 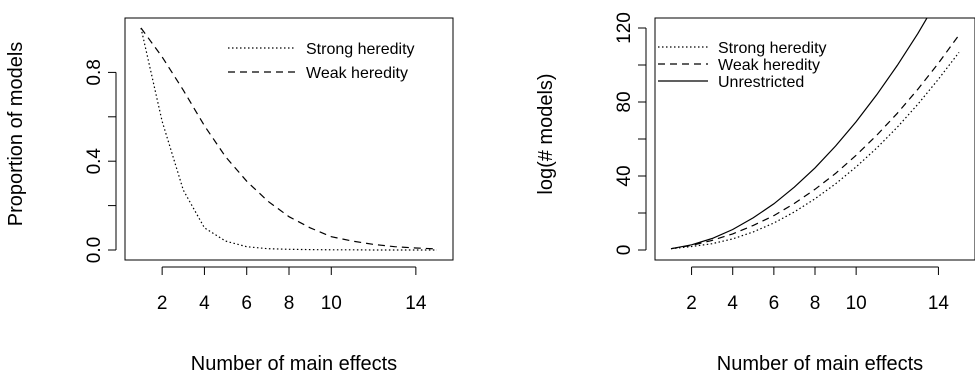 What do you see at coordinates (94, 250) in the screenshot?
I see `y-tick-label: 0.0` at bounding box center [94, 250].